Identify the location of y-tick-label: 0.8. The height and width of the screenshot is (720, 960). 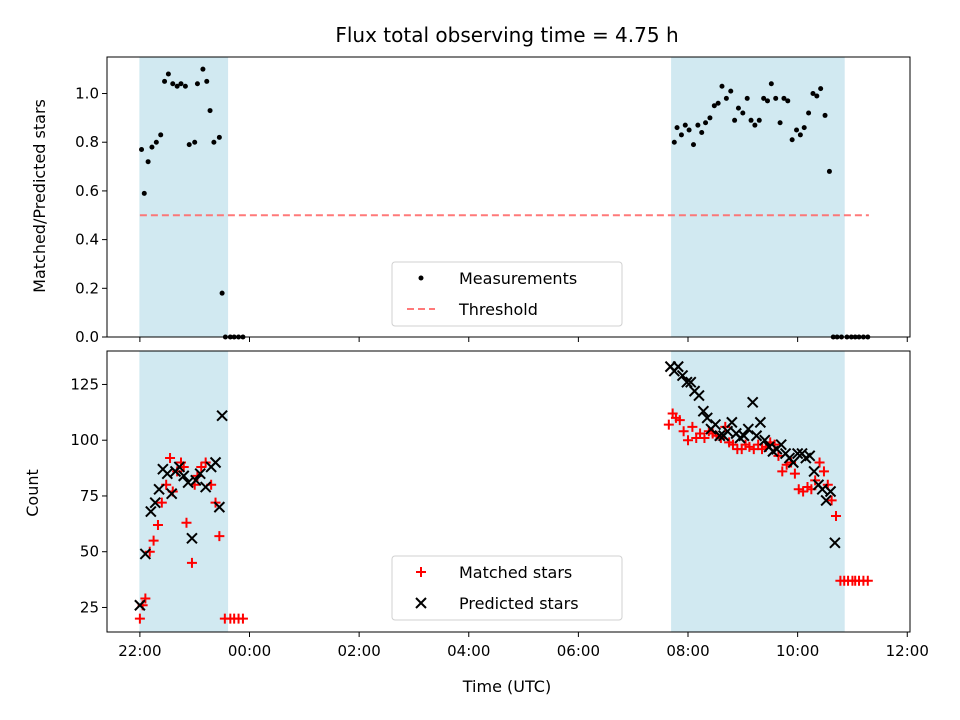
(87, 142).